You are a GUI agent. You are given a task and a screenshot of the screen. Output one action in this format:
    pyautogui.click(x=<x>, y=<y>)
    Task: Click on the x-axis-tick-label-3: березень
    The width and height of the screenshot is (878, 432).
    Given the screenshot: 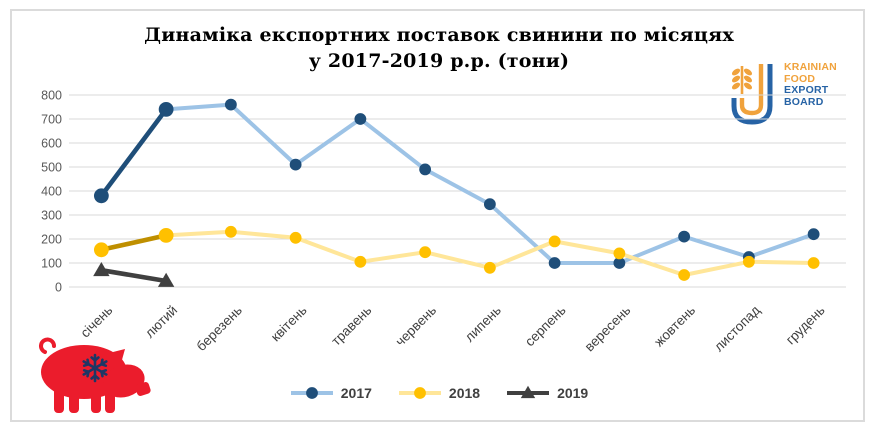 What is the action you would take?
    pyautogui.click(x=219, y=329)
    